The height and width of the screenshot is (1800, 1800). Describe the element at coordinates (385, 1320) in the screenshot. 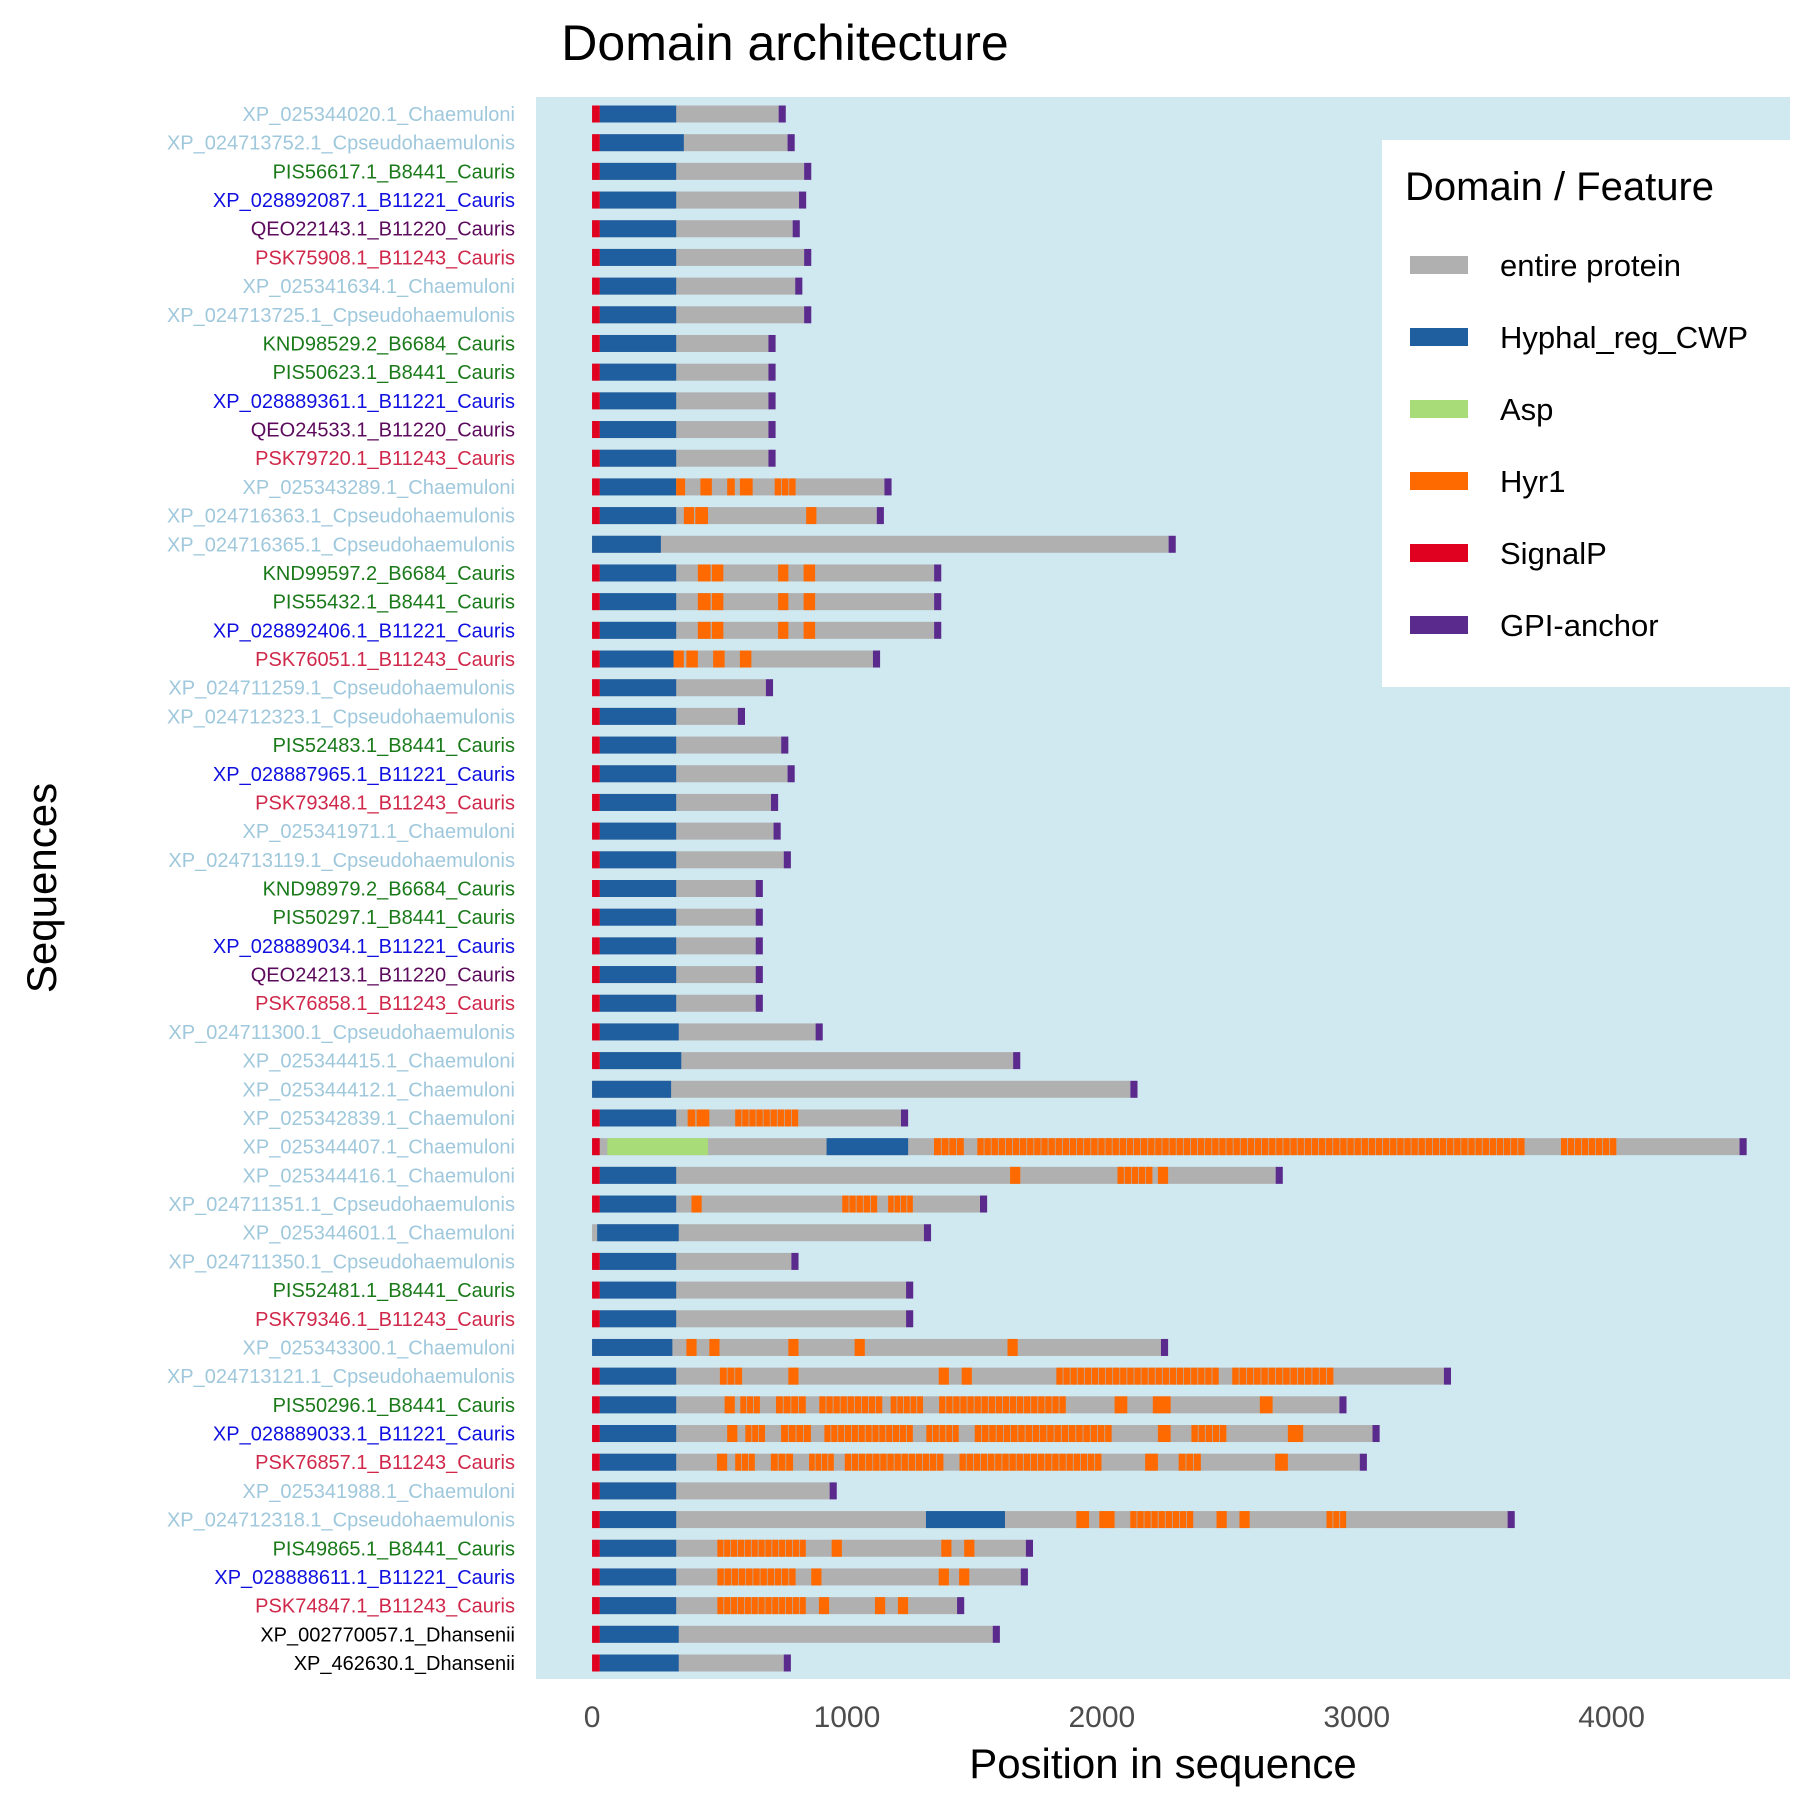

I see `sequence-label: PSK79346.1_B11243_Cauris` at that location.